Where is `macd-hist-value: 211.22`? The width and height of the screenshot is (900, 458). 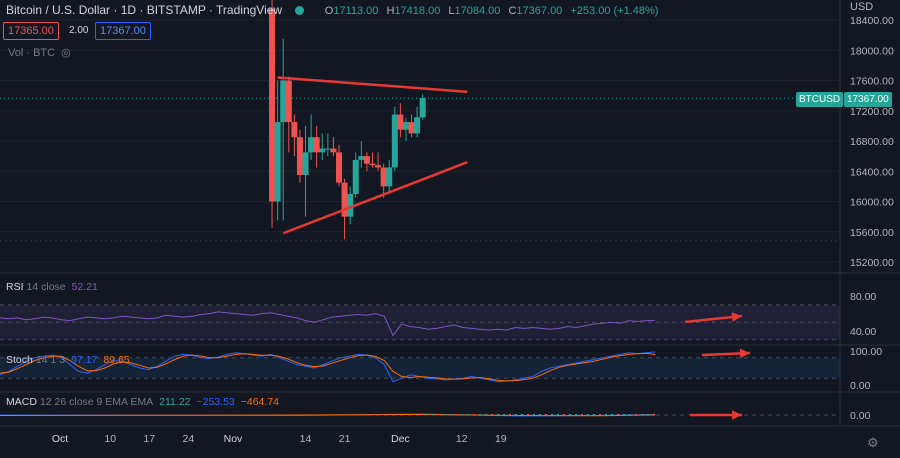 macd-hist-value: 211.22 is located at coordinates (175, 402).